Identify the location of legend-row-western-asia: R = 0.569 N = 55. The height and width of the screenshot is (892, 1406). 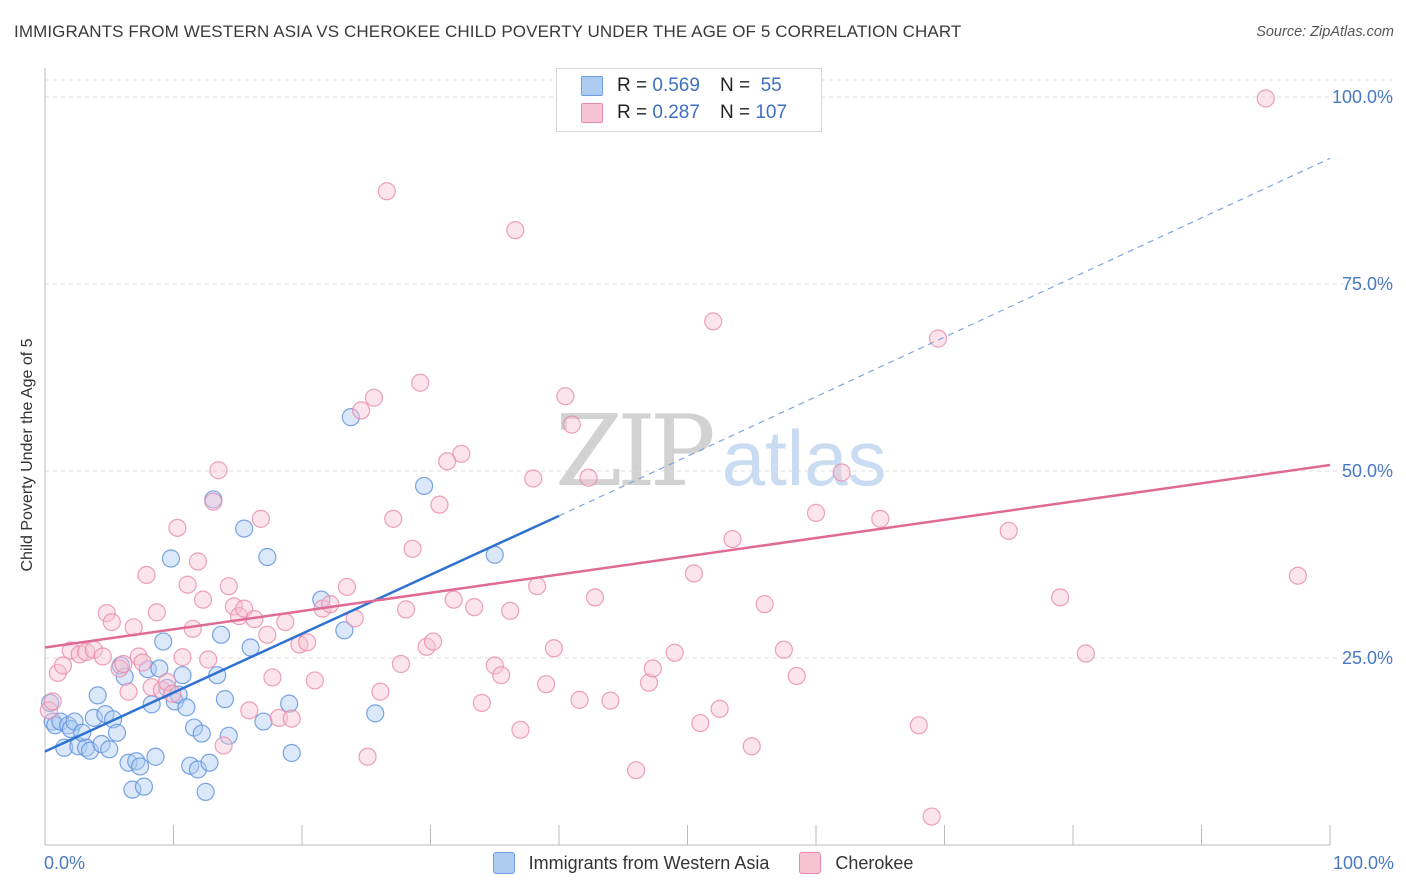
(681, 86).